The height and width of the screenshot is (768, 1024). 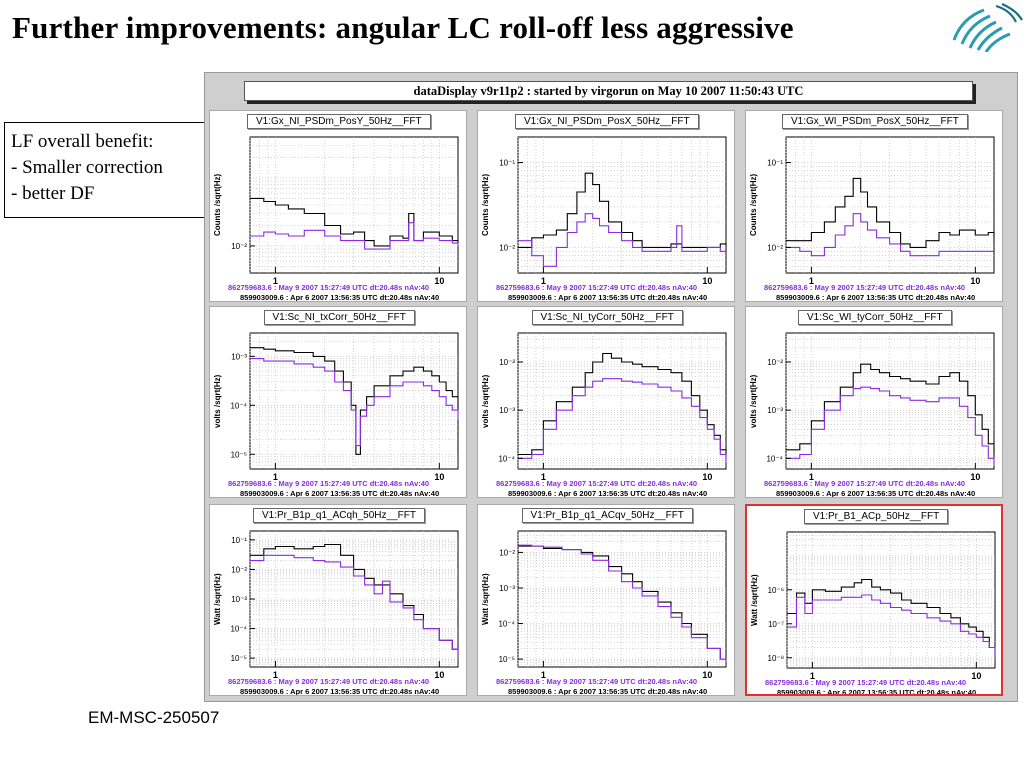 I want to click on chart-title: V1:Gx_WI_PSDm_PosX_50Hz__FFT, so click(x=875, y=121).